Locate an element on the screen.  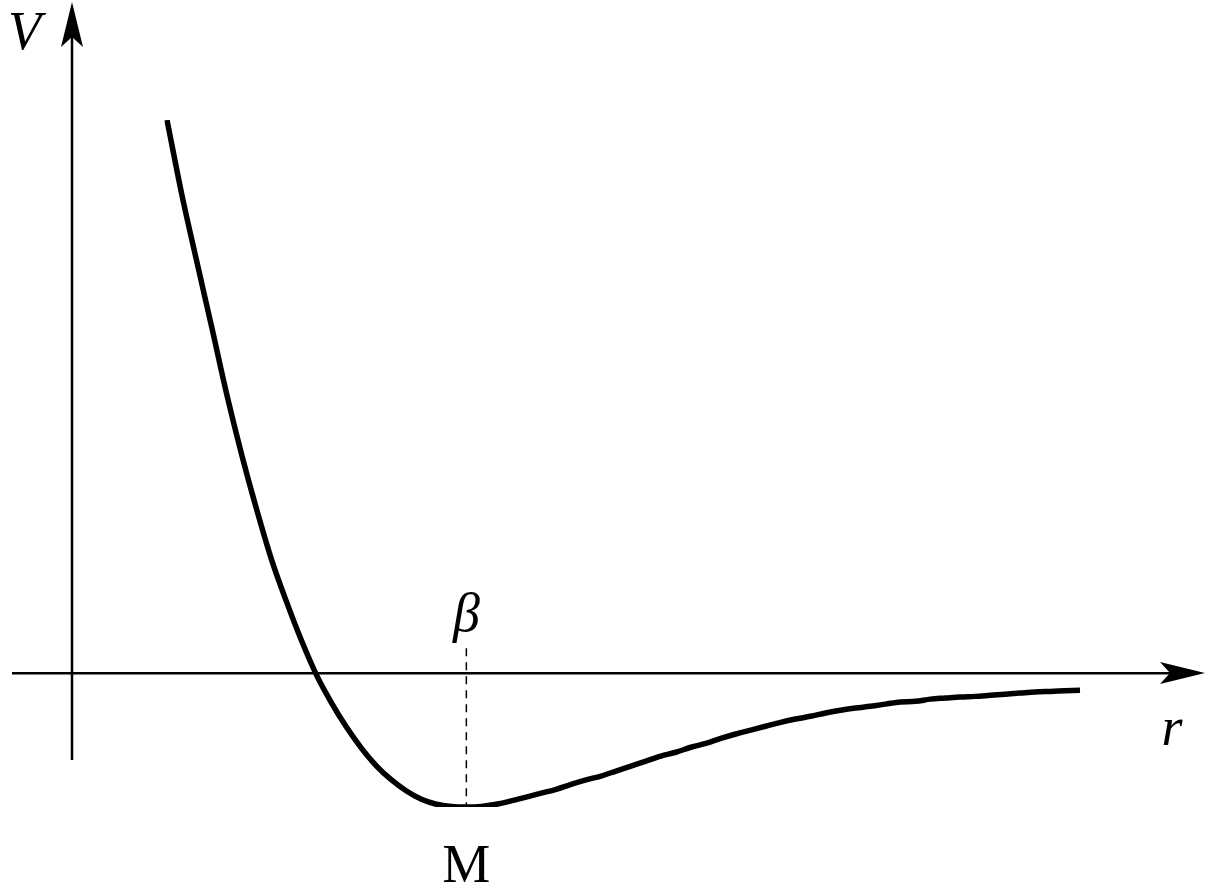
annotation: β is located at coordinates (465, 613).